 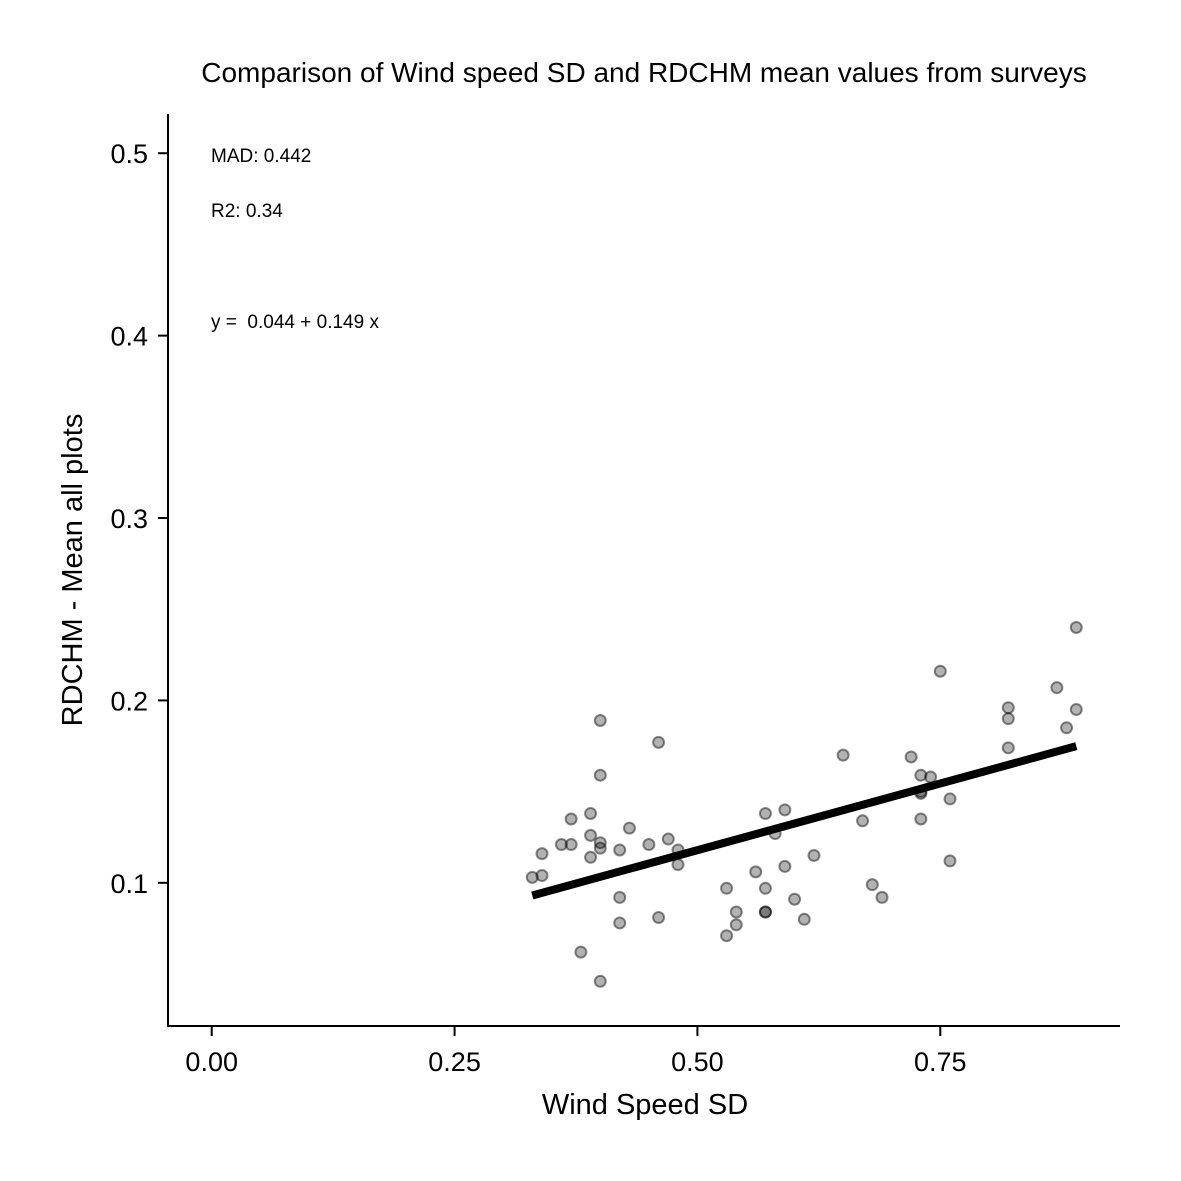 What do you see at coordinates (261, 156) in the screenshot?
I see `mad-annotation: MAD: 0.442` at bounding box center [261, 156].